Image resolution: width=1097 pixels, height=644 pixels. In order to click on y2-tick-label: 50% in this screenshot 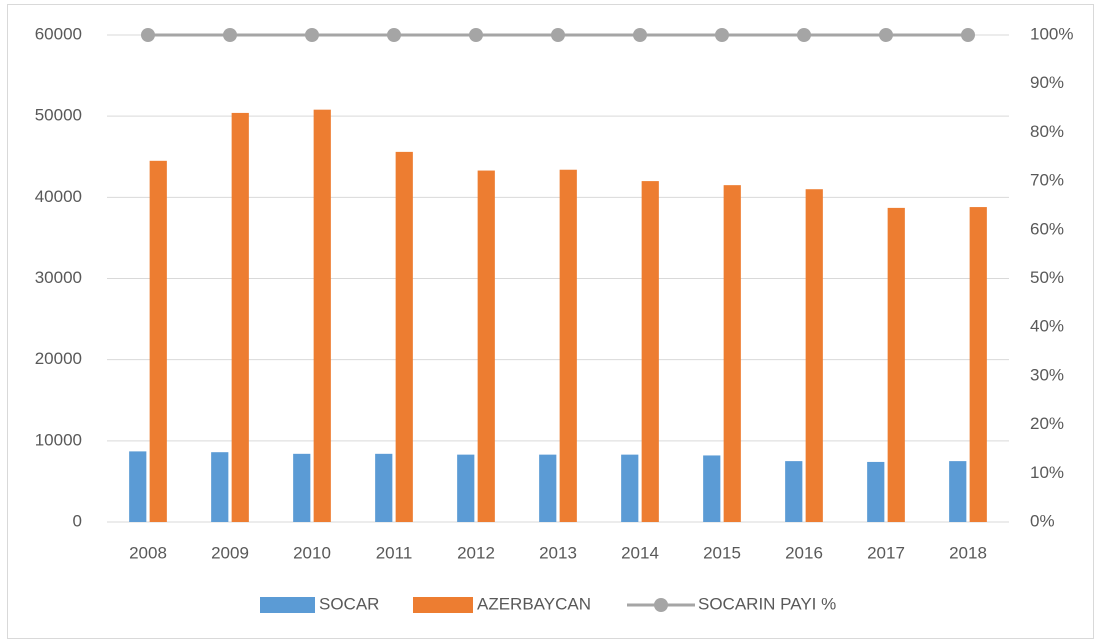, I will do `click(1047, 277)`.